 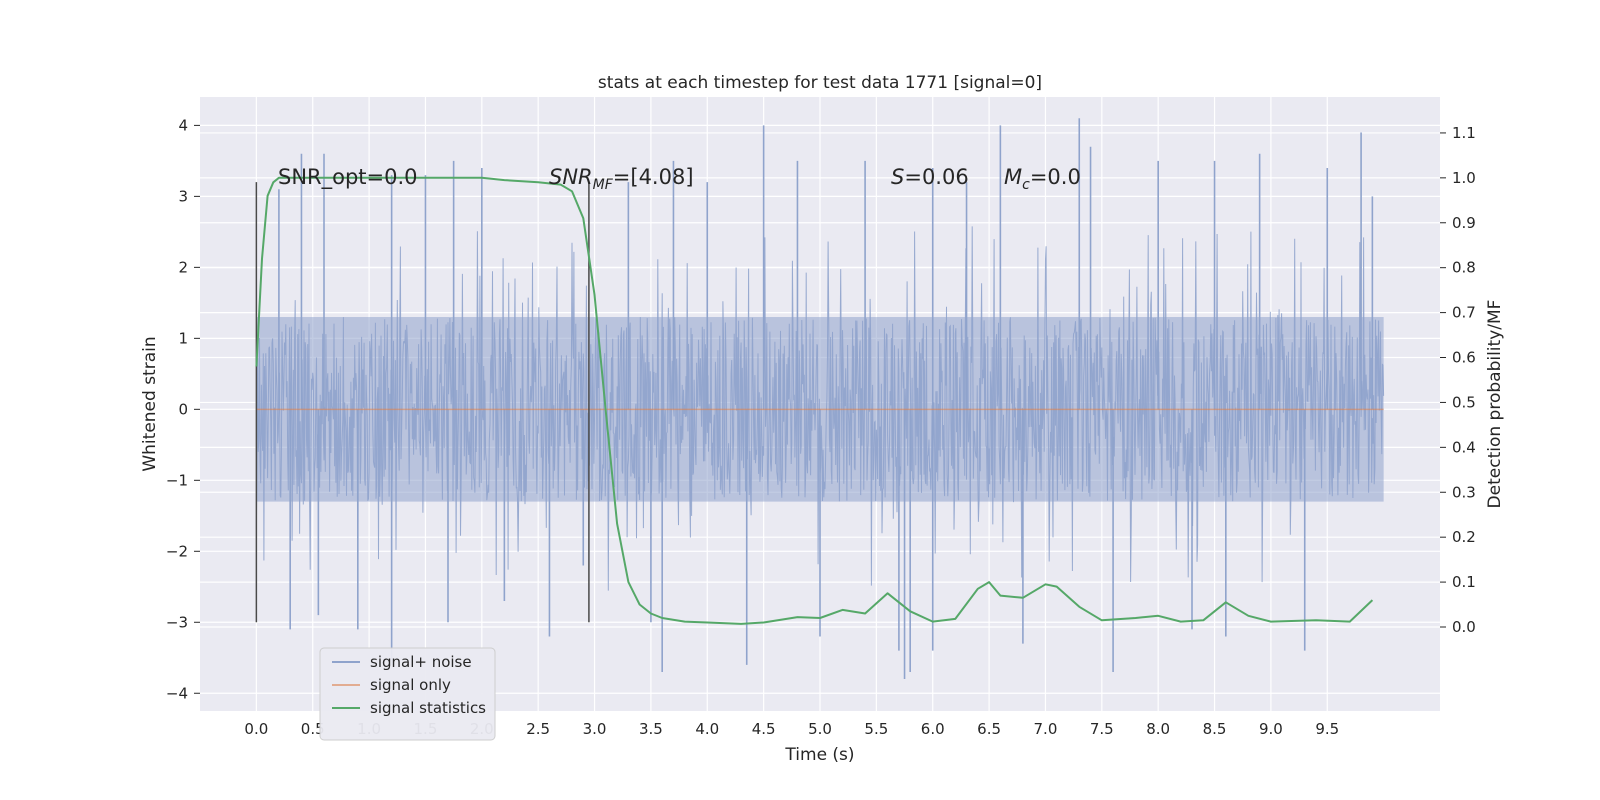 I want to click on y-tick-label: 2, so click(x=183, y=267).